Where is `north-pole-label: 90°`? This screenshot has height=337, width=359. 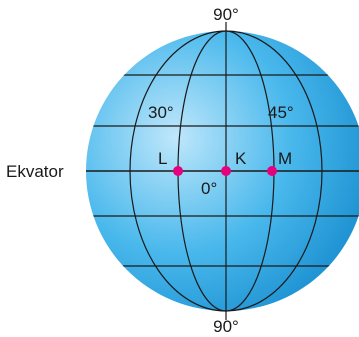
north-pole-label: 90° is located at coordinates (226, 14).